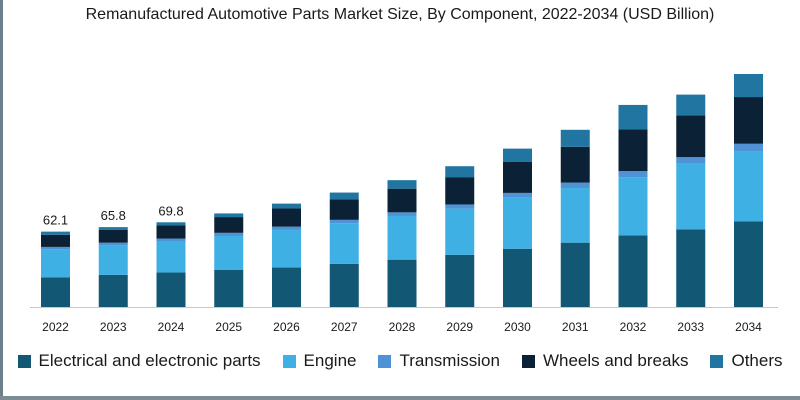 The height and width of the screenshot is (400, 800). Describe the element at coordinates (748, 264) in the screenshot. I see `bar-segment-2034-electrical` at that location.